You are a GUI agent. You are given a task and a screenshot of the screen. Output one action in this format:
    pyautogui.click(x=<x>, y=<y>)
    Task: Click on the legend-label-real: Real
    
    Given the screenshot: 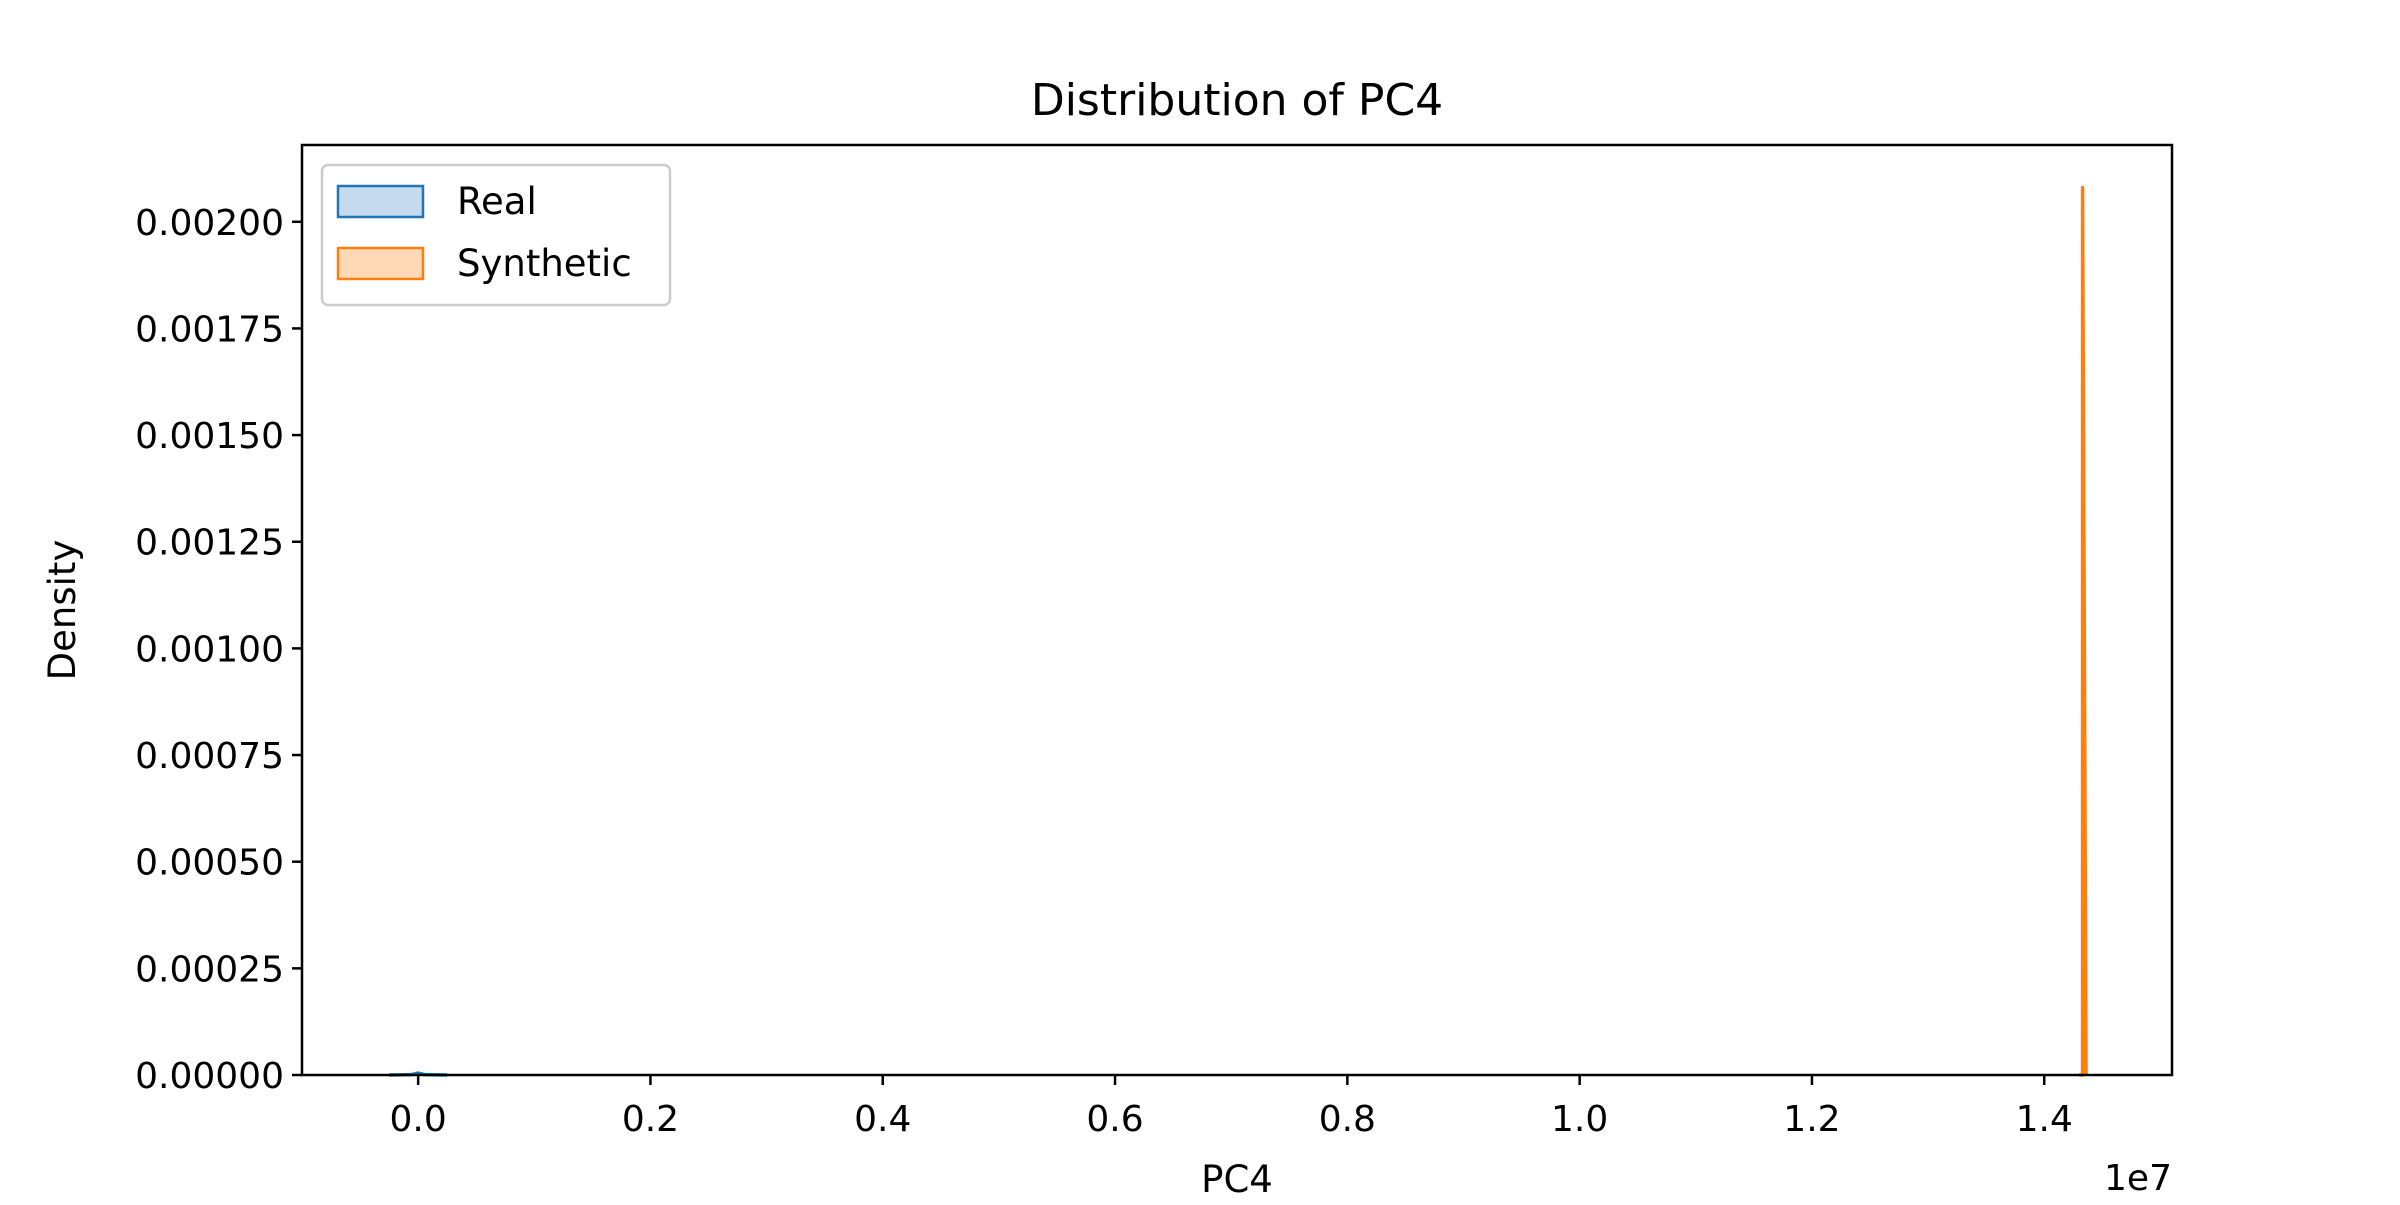 What is the action you would take?
    pyautogui.click(x=497, y=201)
    